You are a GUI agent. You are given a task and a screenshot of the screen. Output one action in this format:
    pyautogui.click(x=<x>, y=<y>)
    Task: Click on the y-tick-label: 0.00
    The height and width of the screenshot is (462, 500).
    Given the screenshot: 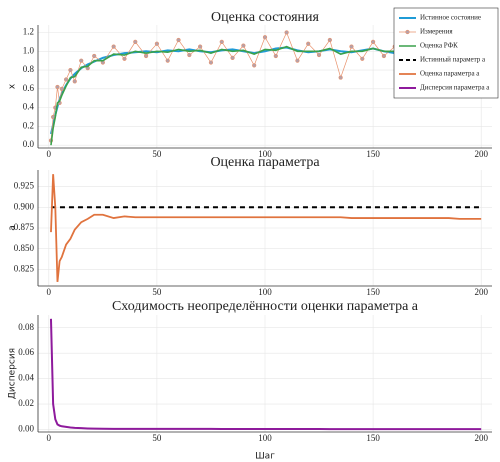 What is the action you would take?
    pyautogui.click(x=26, y=429)
    